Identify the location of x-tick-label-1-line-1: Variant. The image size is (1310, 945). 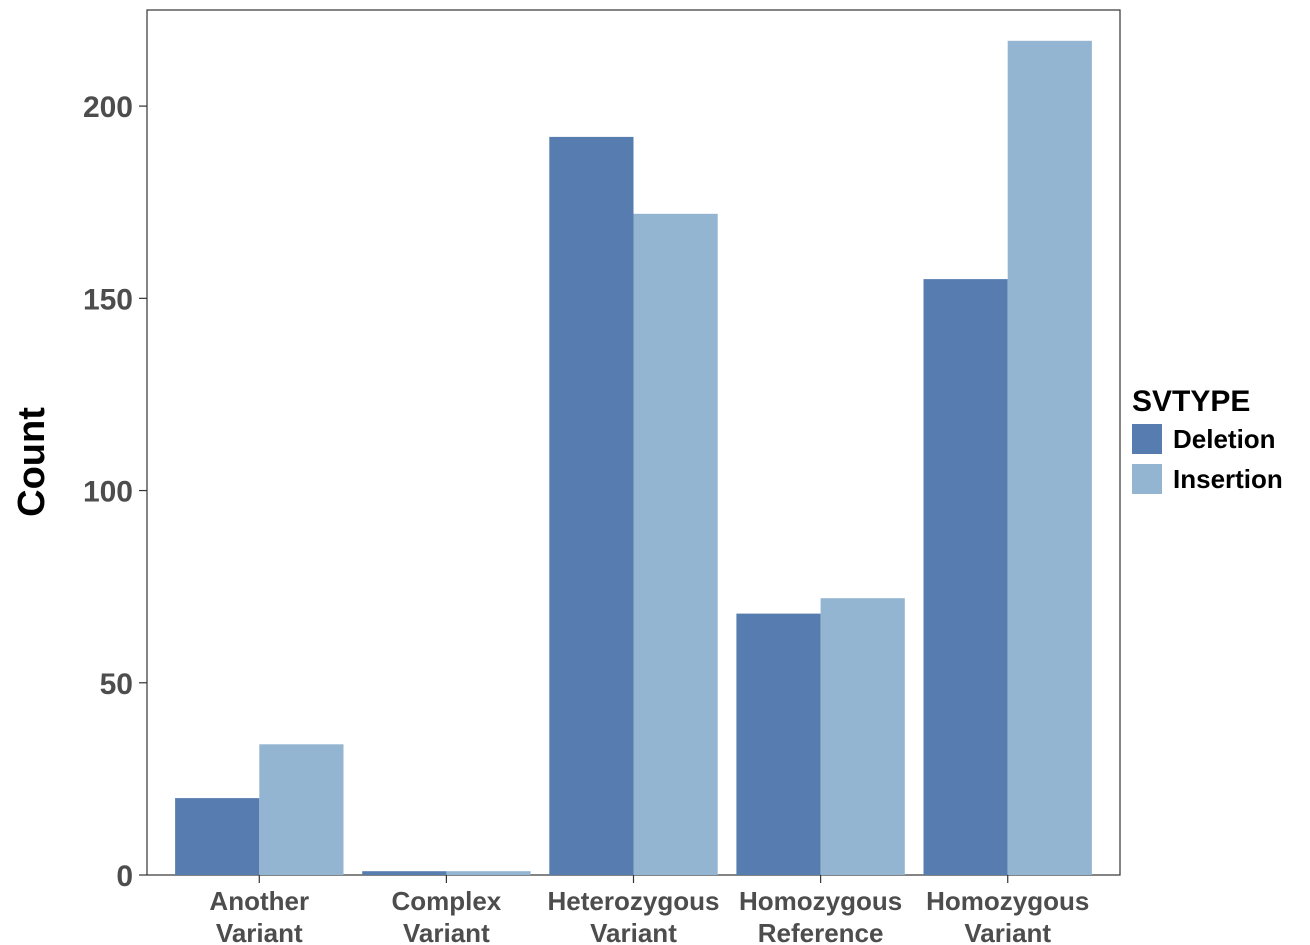
(446, 931).